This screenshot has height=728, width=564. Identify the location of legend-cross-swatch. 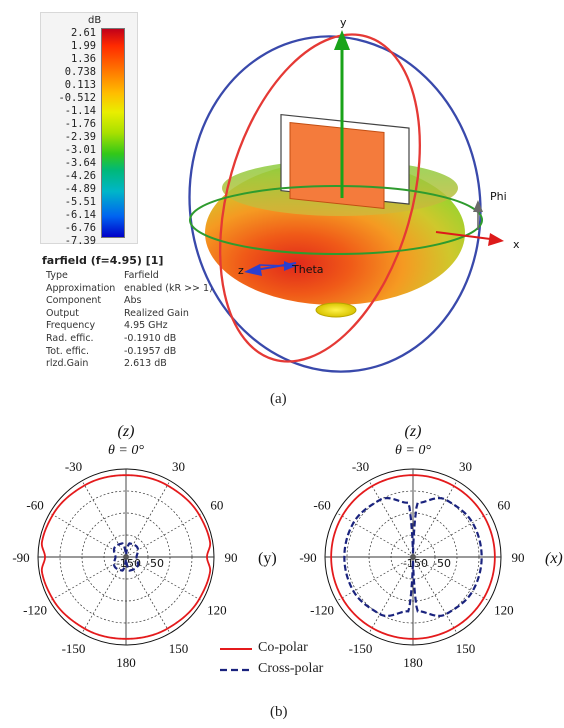
(236, 670).